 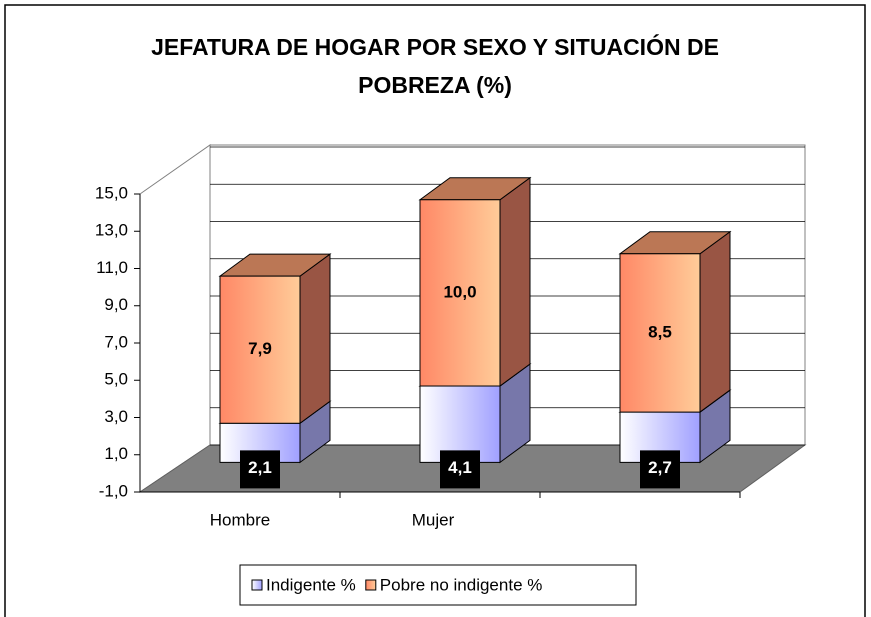 I want to click on y-tick-label: 15,0, so click(x=111, y=192).